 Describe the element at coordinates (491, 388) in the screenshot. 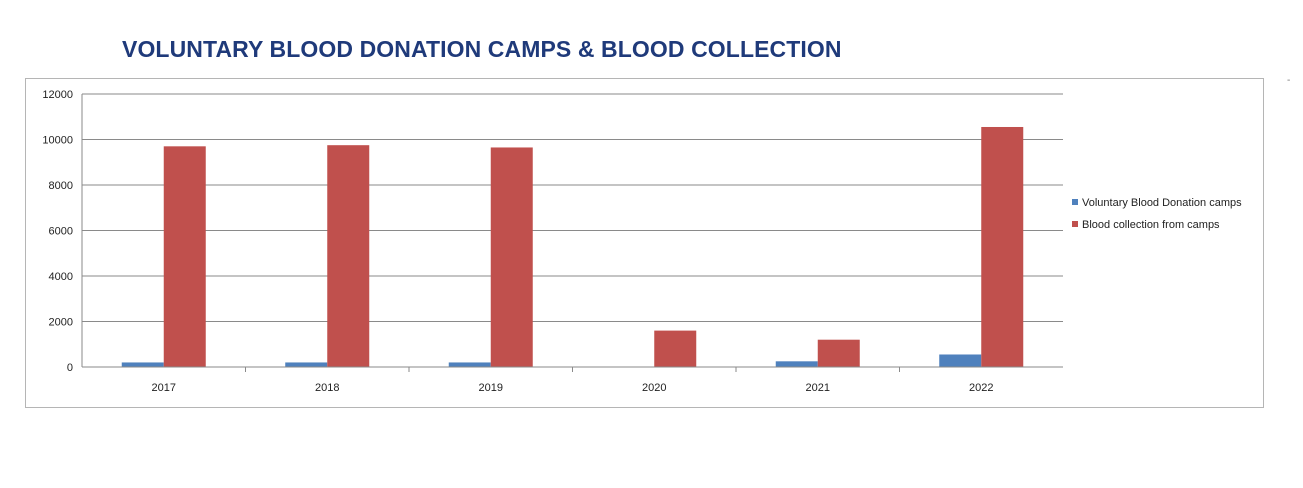

I see `x-tick-label: 2019` at that location.